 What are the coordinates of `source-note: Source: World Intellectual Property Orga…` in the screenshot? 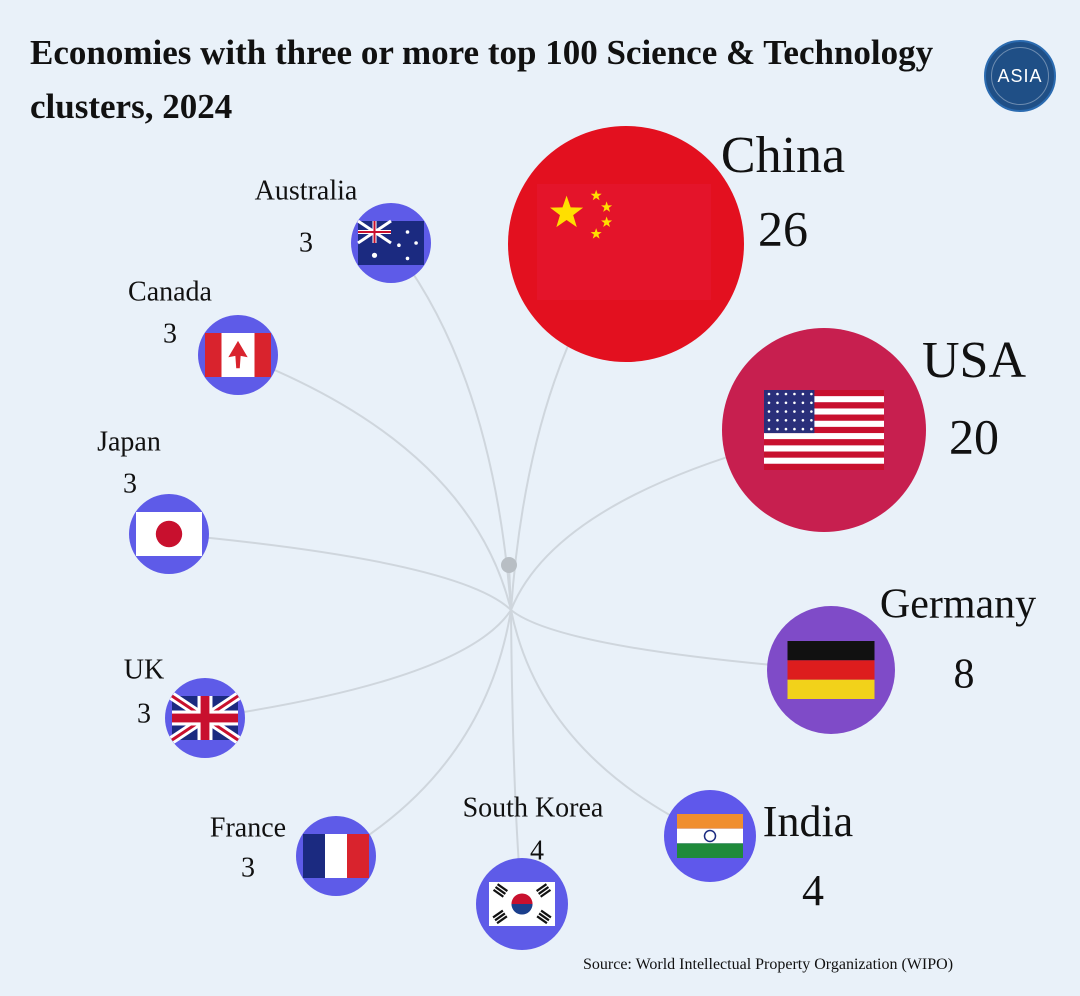 It's located at (768, 964).